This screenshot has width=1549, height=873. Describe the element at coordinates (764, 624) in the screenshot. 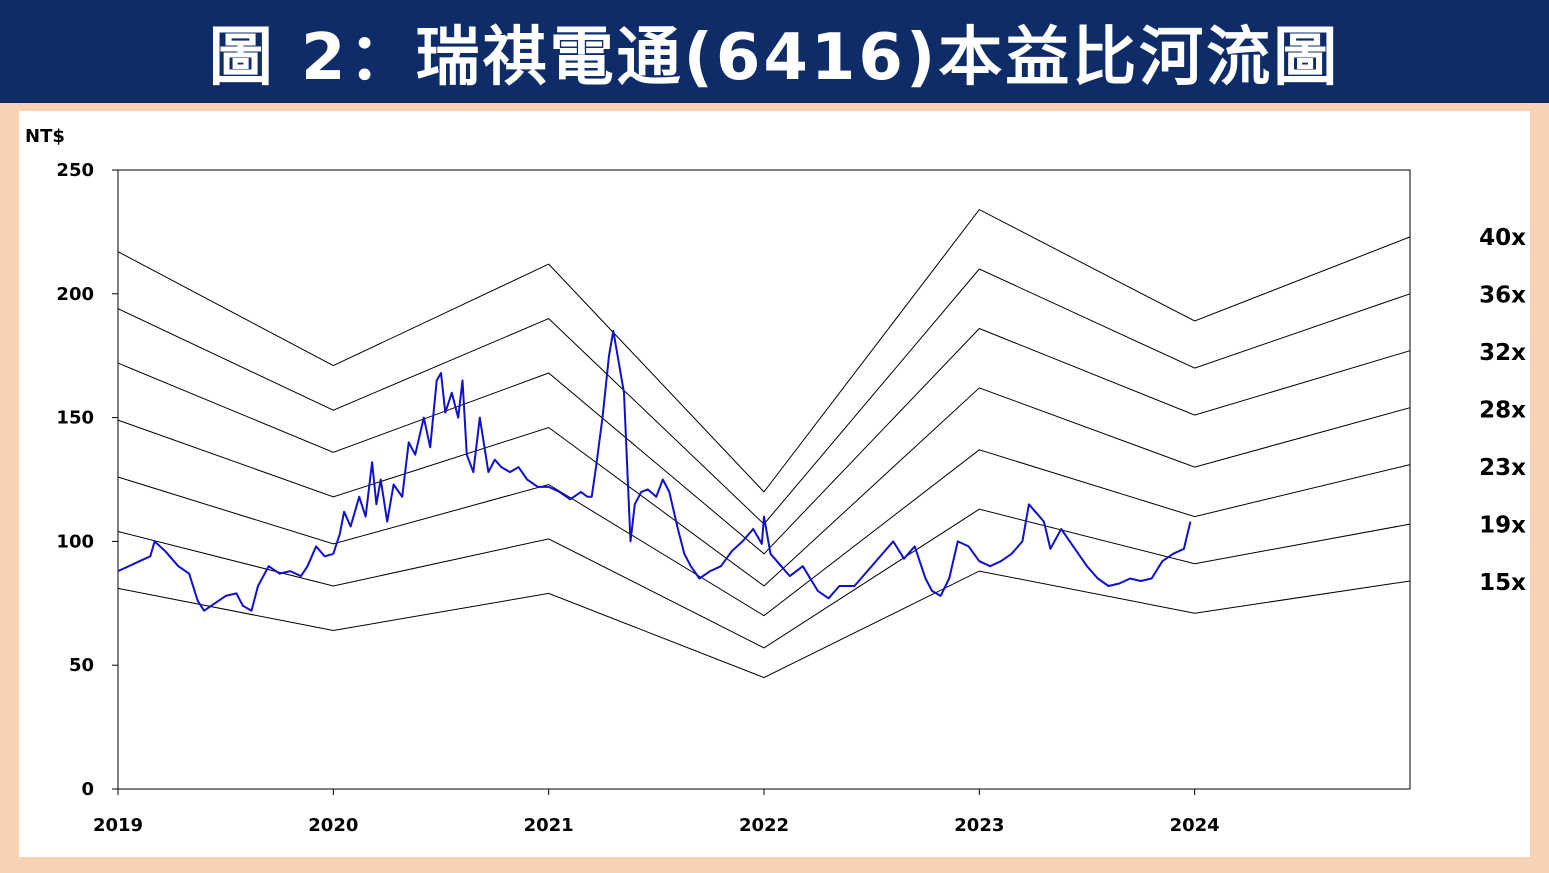

I see `band-line-15x` at that location.